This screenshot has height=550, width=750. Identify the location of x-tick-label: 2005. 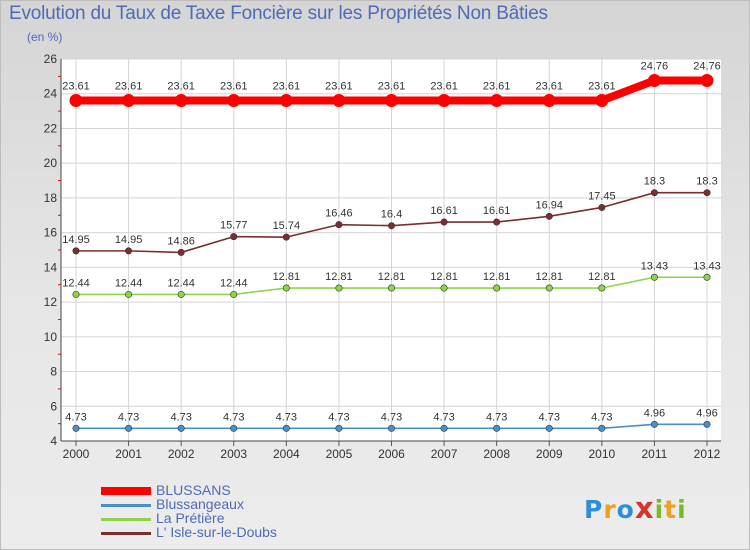
(339, 454).